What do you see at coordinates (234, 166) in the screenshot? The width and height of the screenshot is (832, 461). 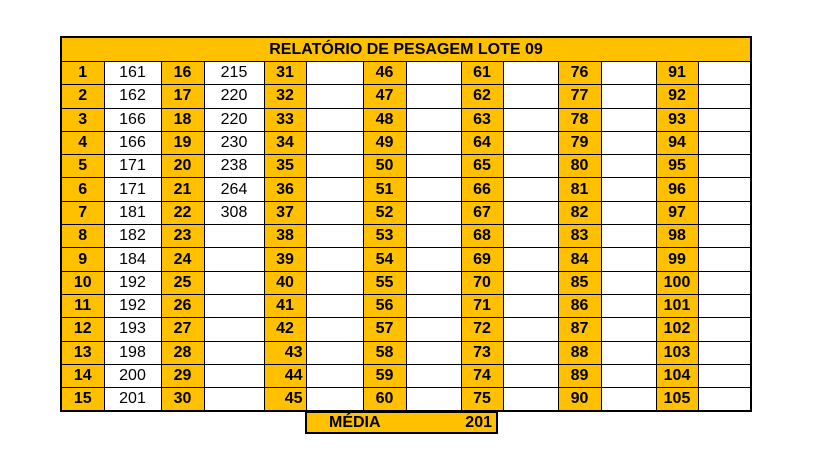 I see `weight-cell: 238` at bounding box center [234, 166].